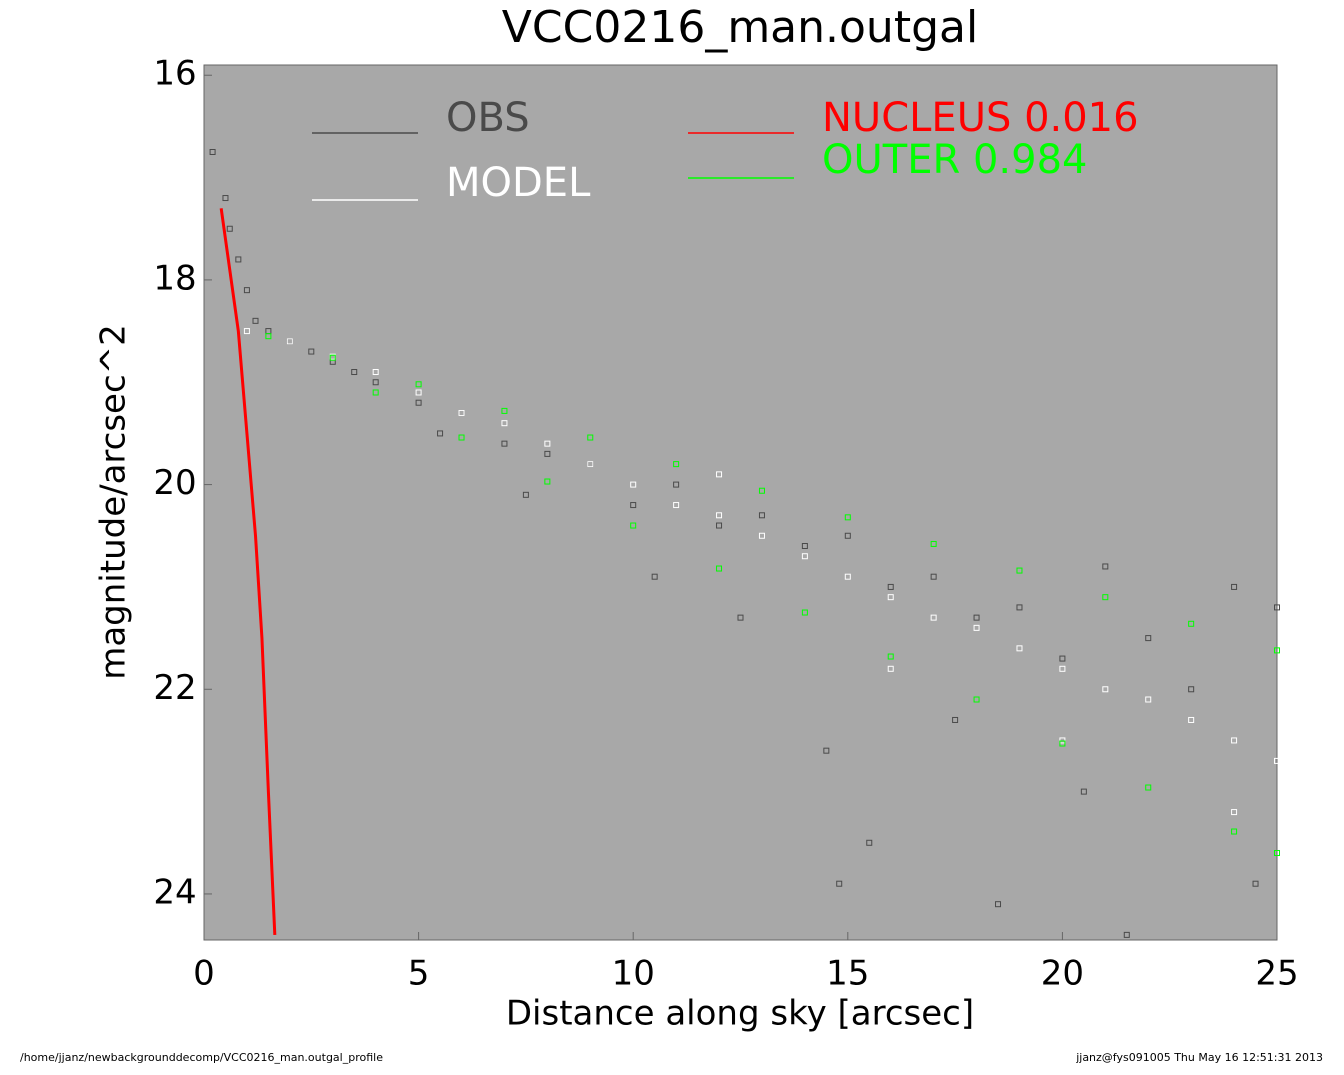 The width and height of the screenshot is (1344, 1075). I want to click on legend-label: NUCLEUS 0.016, so click(980, 118).